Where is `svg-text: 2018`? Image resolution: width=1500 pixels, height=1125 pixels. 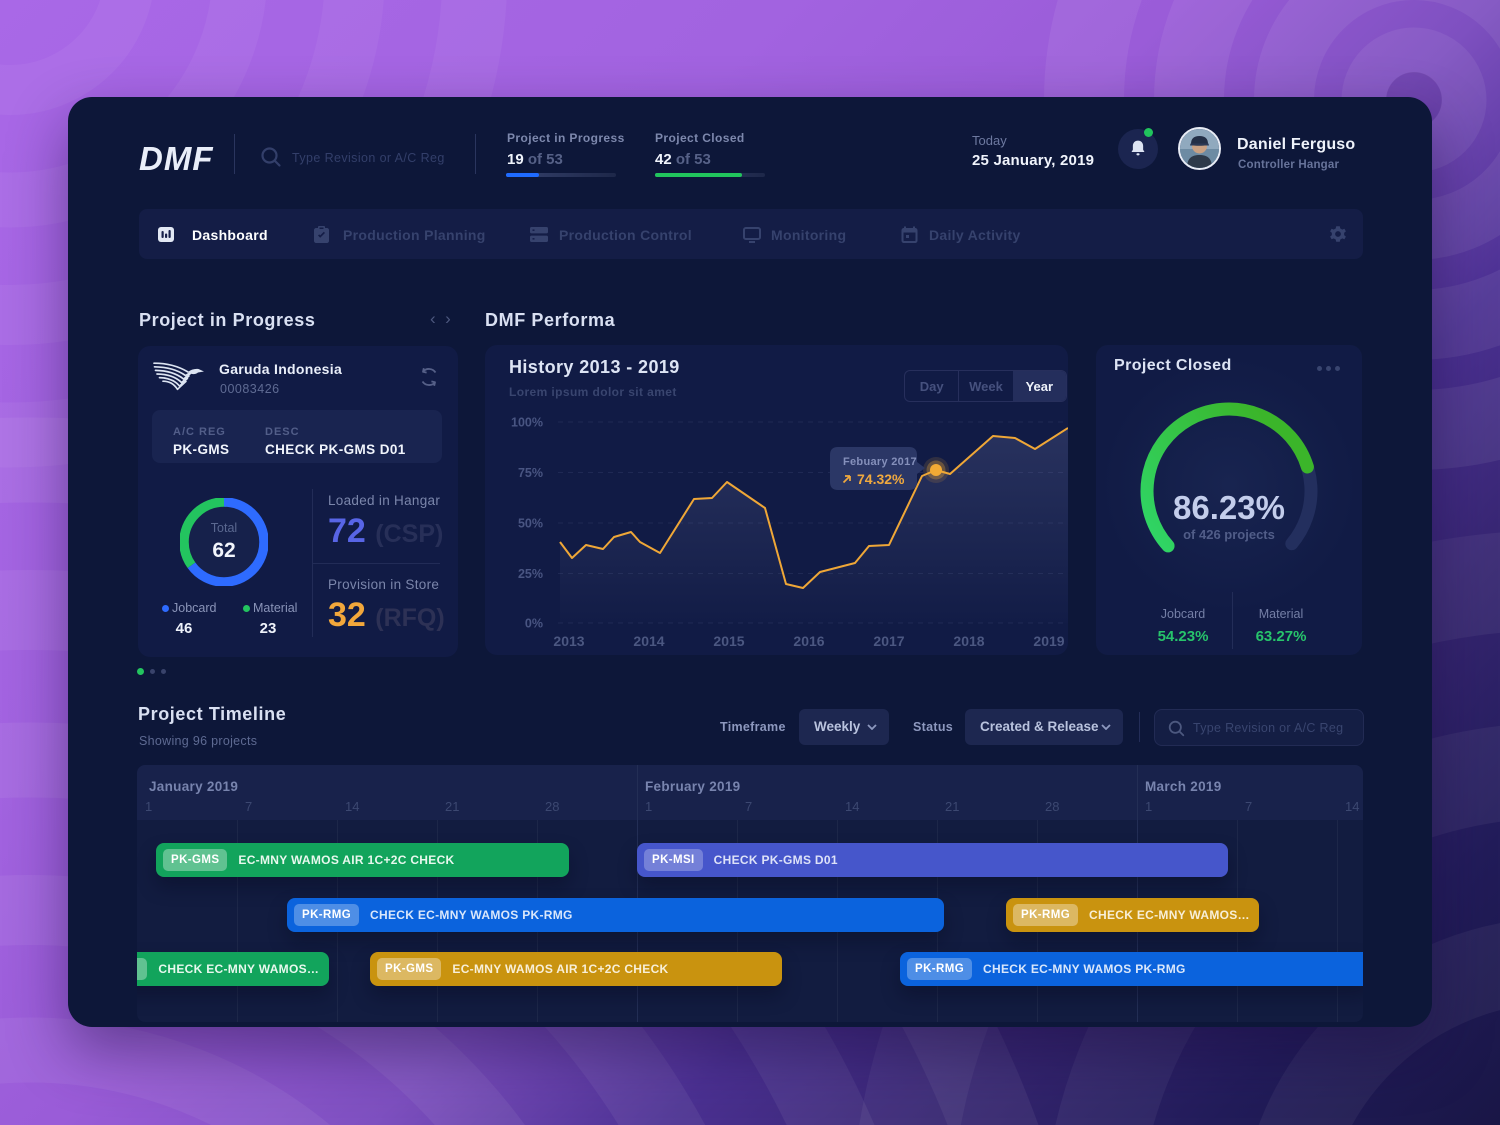
svg-text: 2018 is located at coordinates (968, 641).